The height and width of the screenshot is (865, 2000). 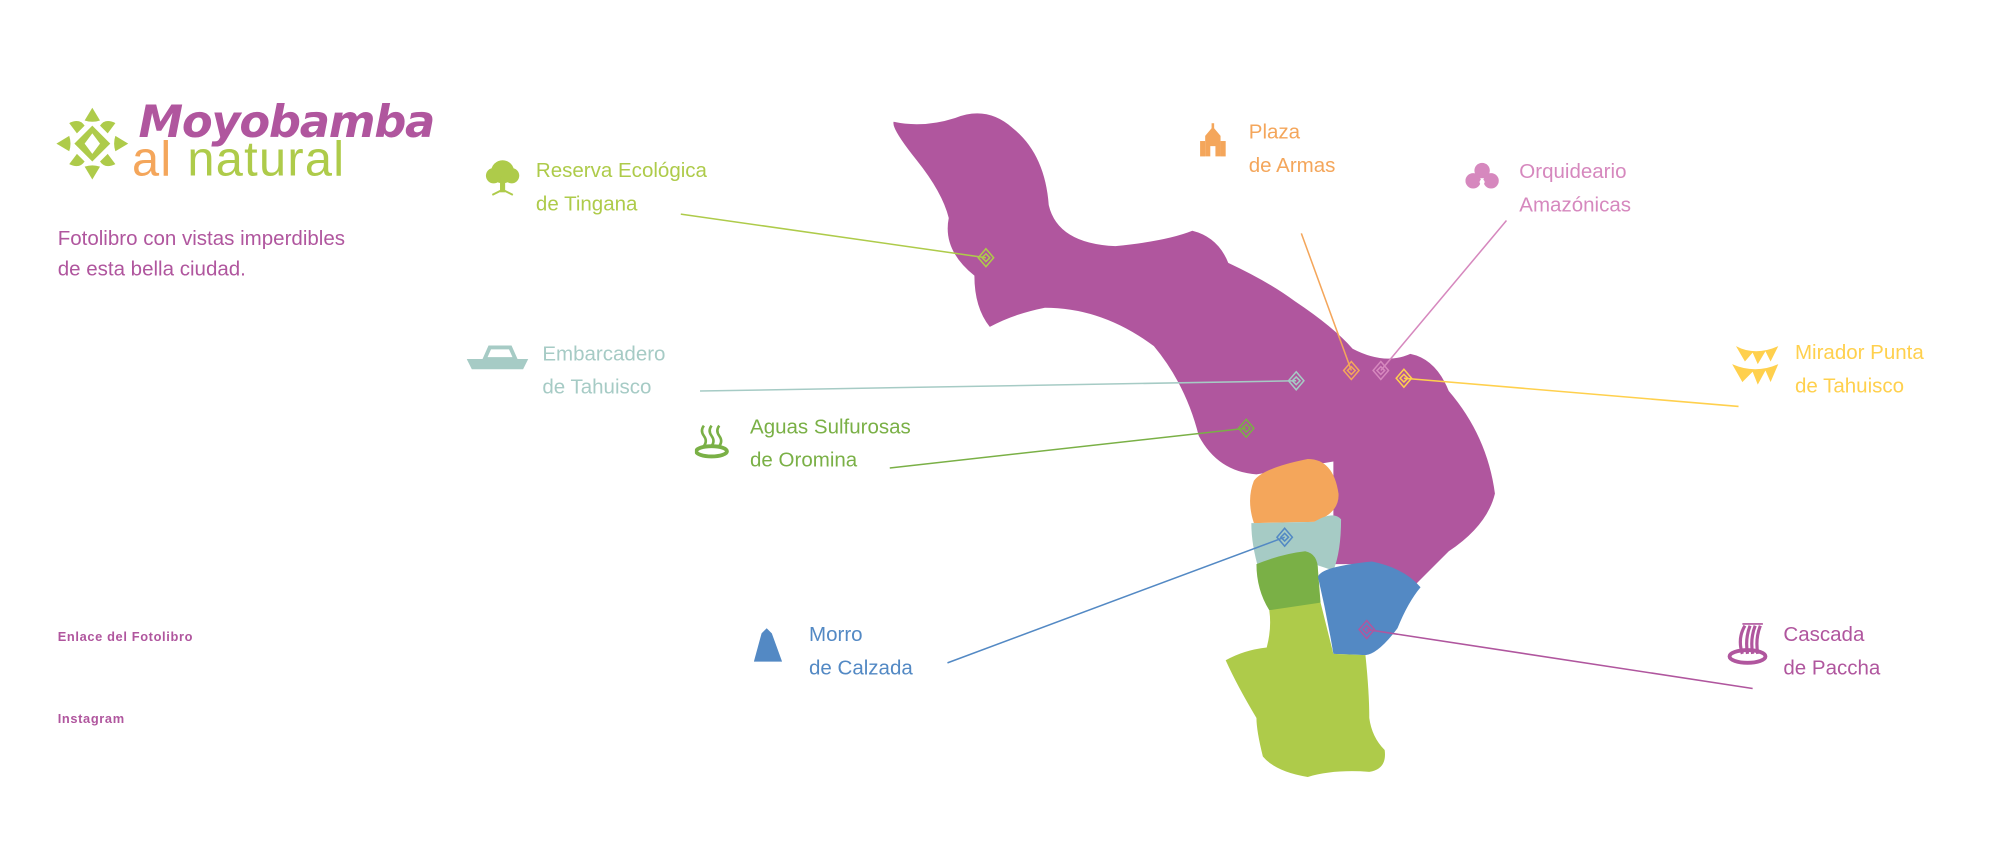 I want to click on leader-line-mirador, so click(x=1571, y=392).